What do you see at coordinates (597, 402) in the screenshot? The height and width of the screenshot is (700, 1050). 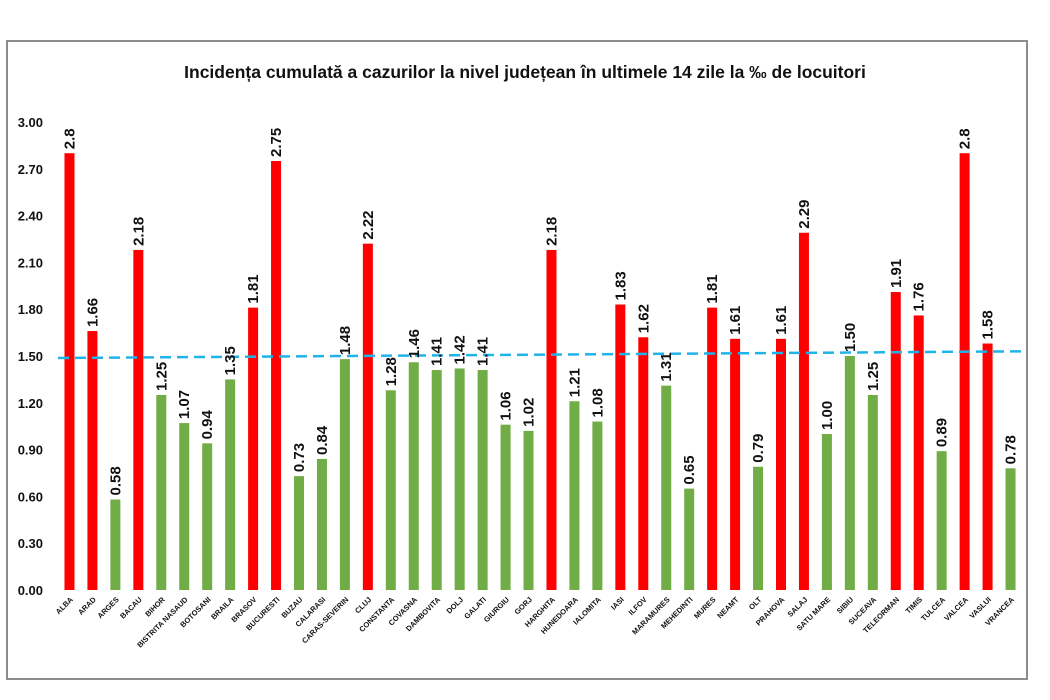 I see `data-label: 1.08` at bounding box center [597, 402].